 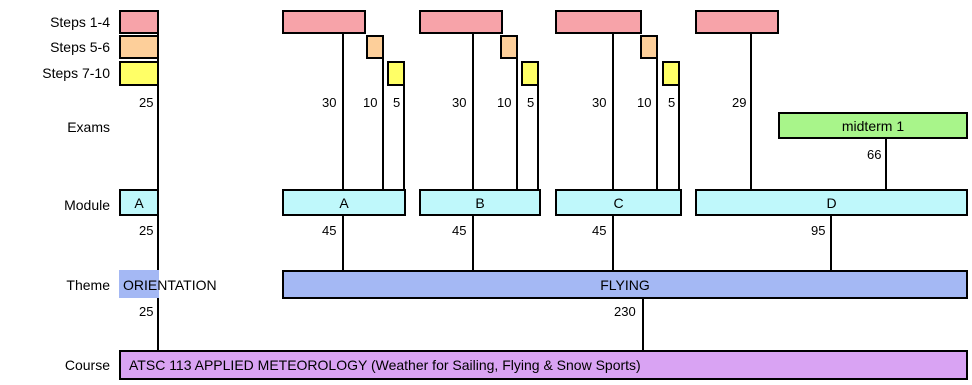 I want to click on module-d-count: 95, so click(x=818, y=230).